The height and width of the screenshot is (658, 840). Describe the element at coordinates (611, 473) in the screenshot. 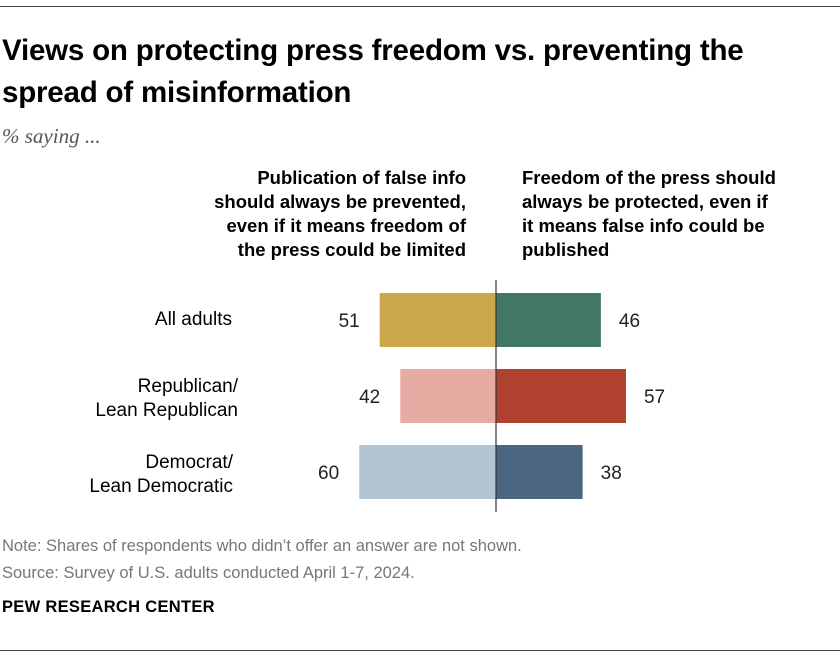

I see `value-label-right-2: 38` at that location.